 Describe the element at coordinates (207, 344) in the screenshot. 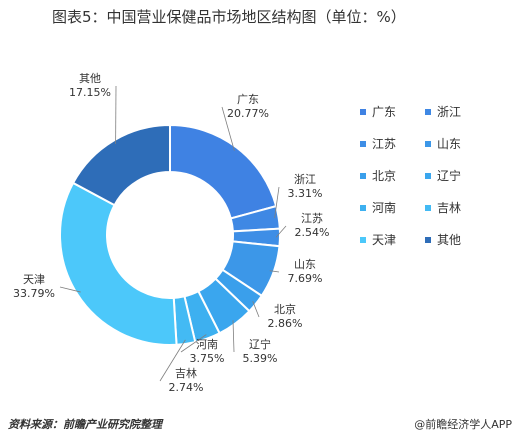

I see `slice-label-name-7: 河南` at that location.